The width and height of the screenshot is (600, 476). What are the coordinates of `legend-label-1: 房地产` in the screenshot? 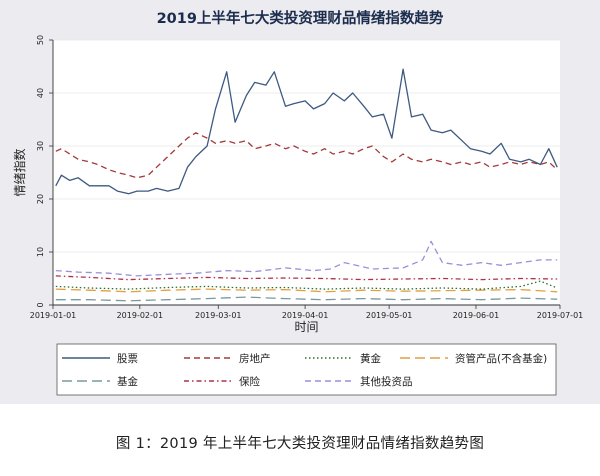 It's located at (255, 358).